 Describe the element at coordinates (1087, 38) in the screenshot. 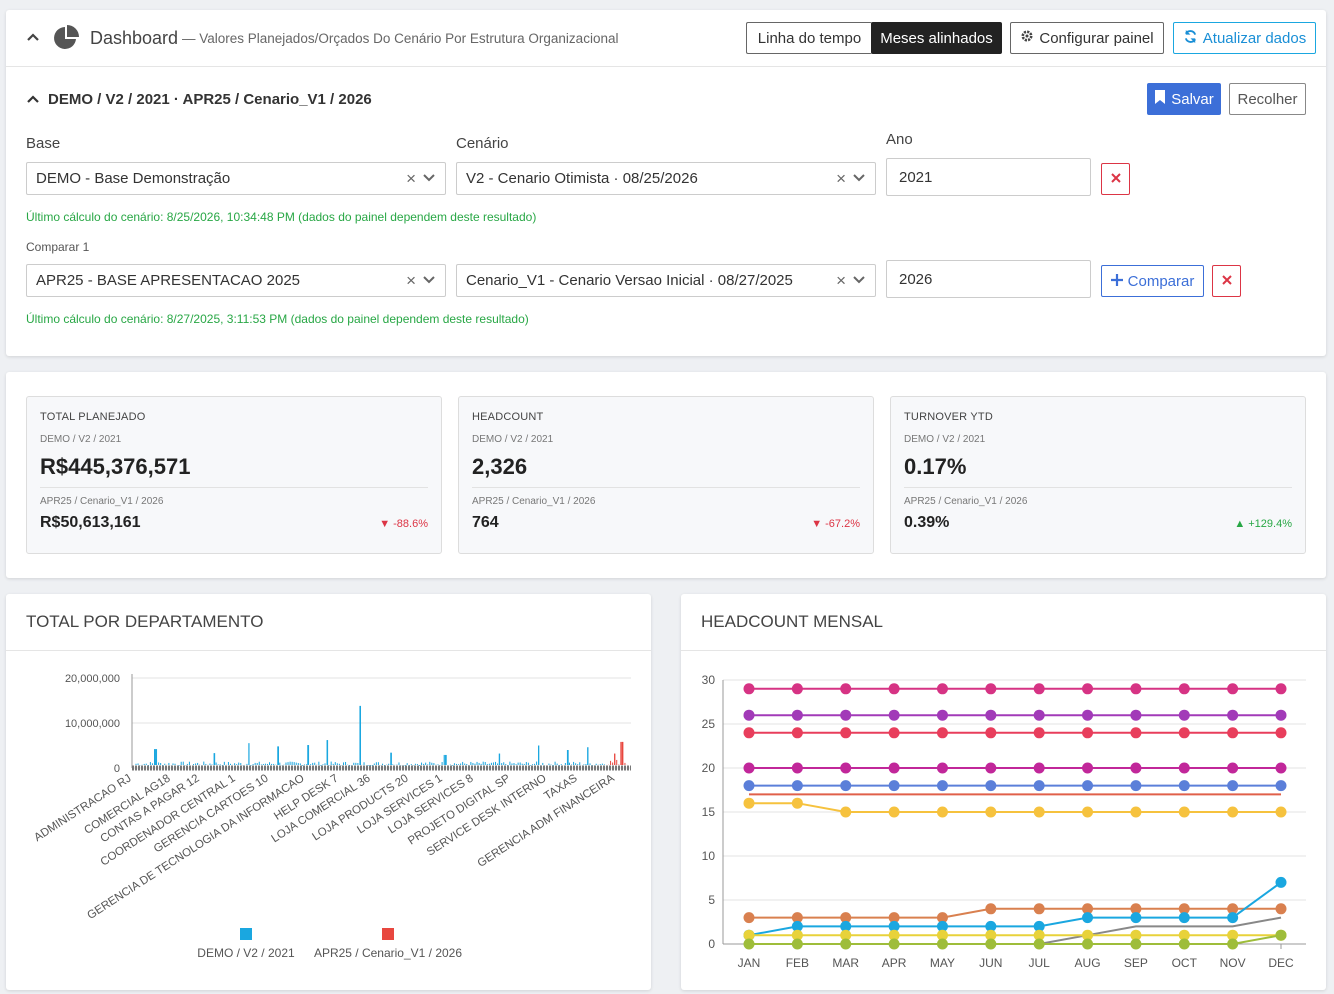

I see `configure-panel-button: Configurar painel` at that location.